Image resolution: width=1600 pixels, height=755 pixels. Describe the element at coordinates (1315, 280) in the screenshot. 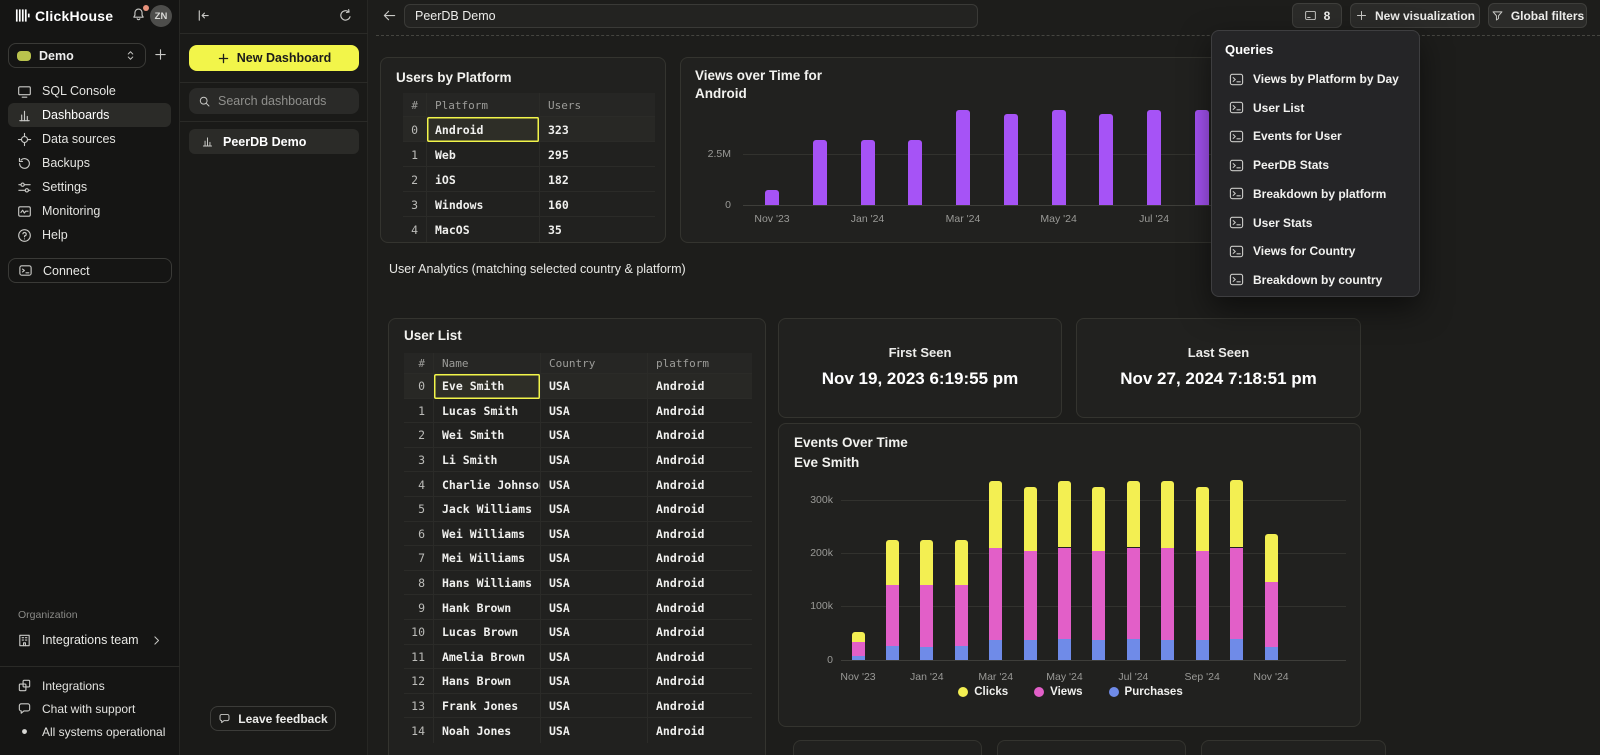

I see `query-item-breakdown-by-country: Breakdown by country` at that location.